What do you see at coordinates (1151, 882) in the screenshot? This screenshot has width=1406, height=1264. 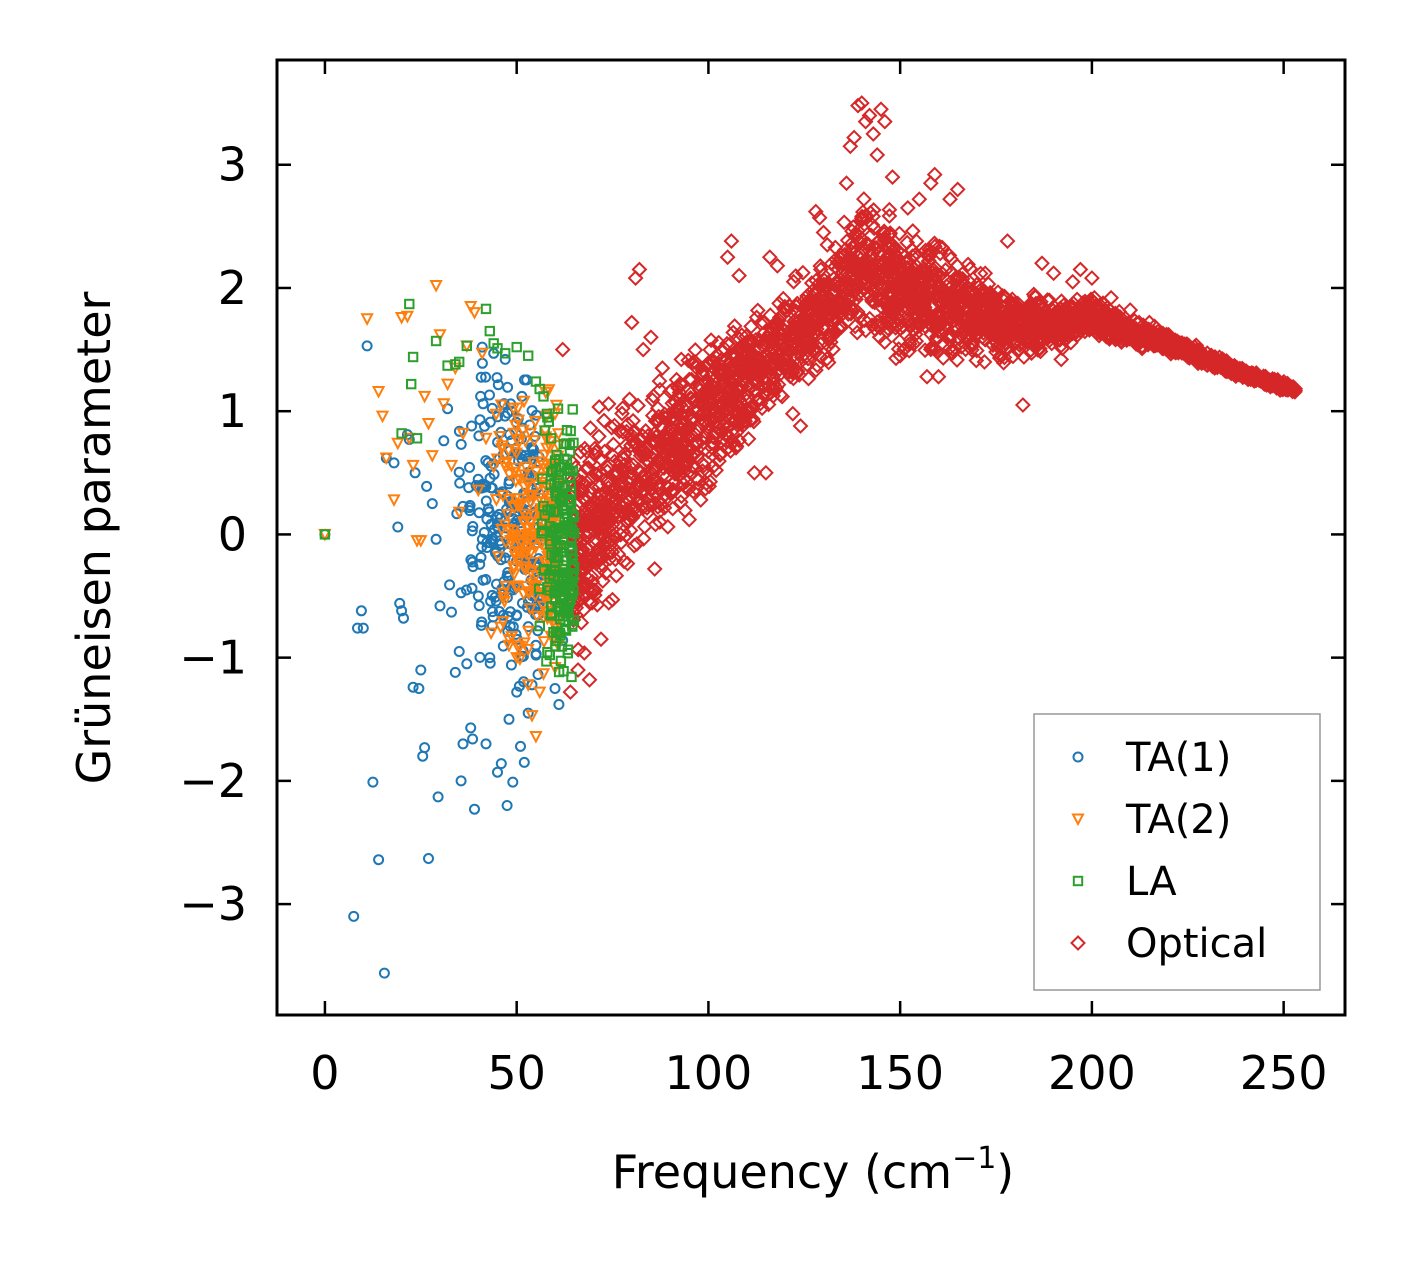 I see `legend-label: LA` at bounding box center [1151, 882].